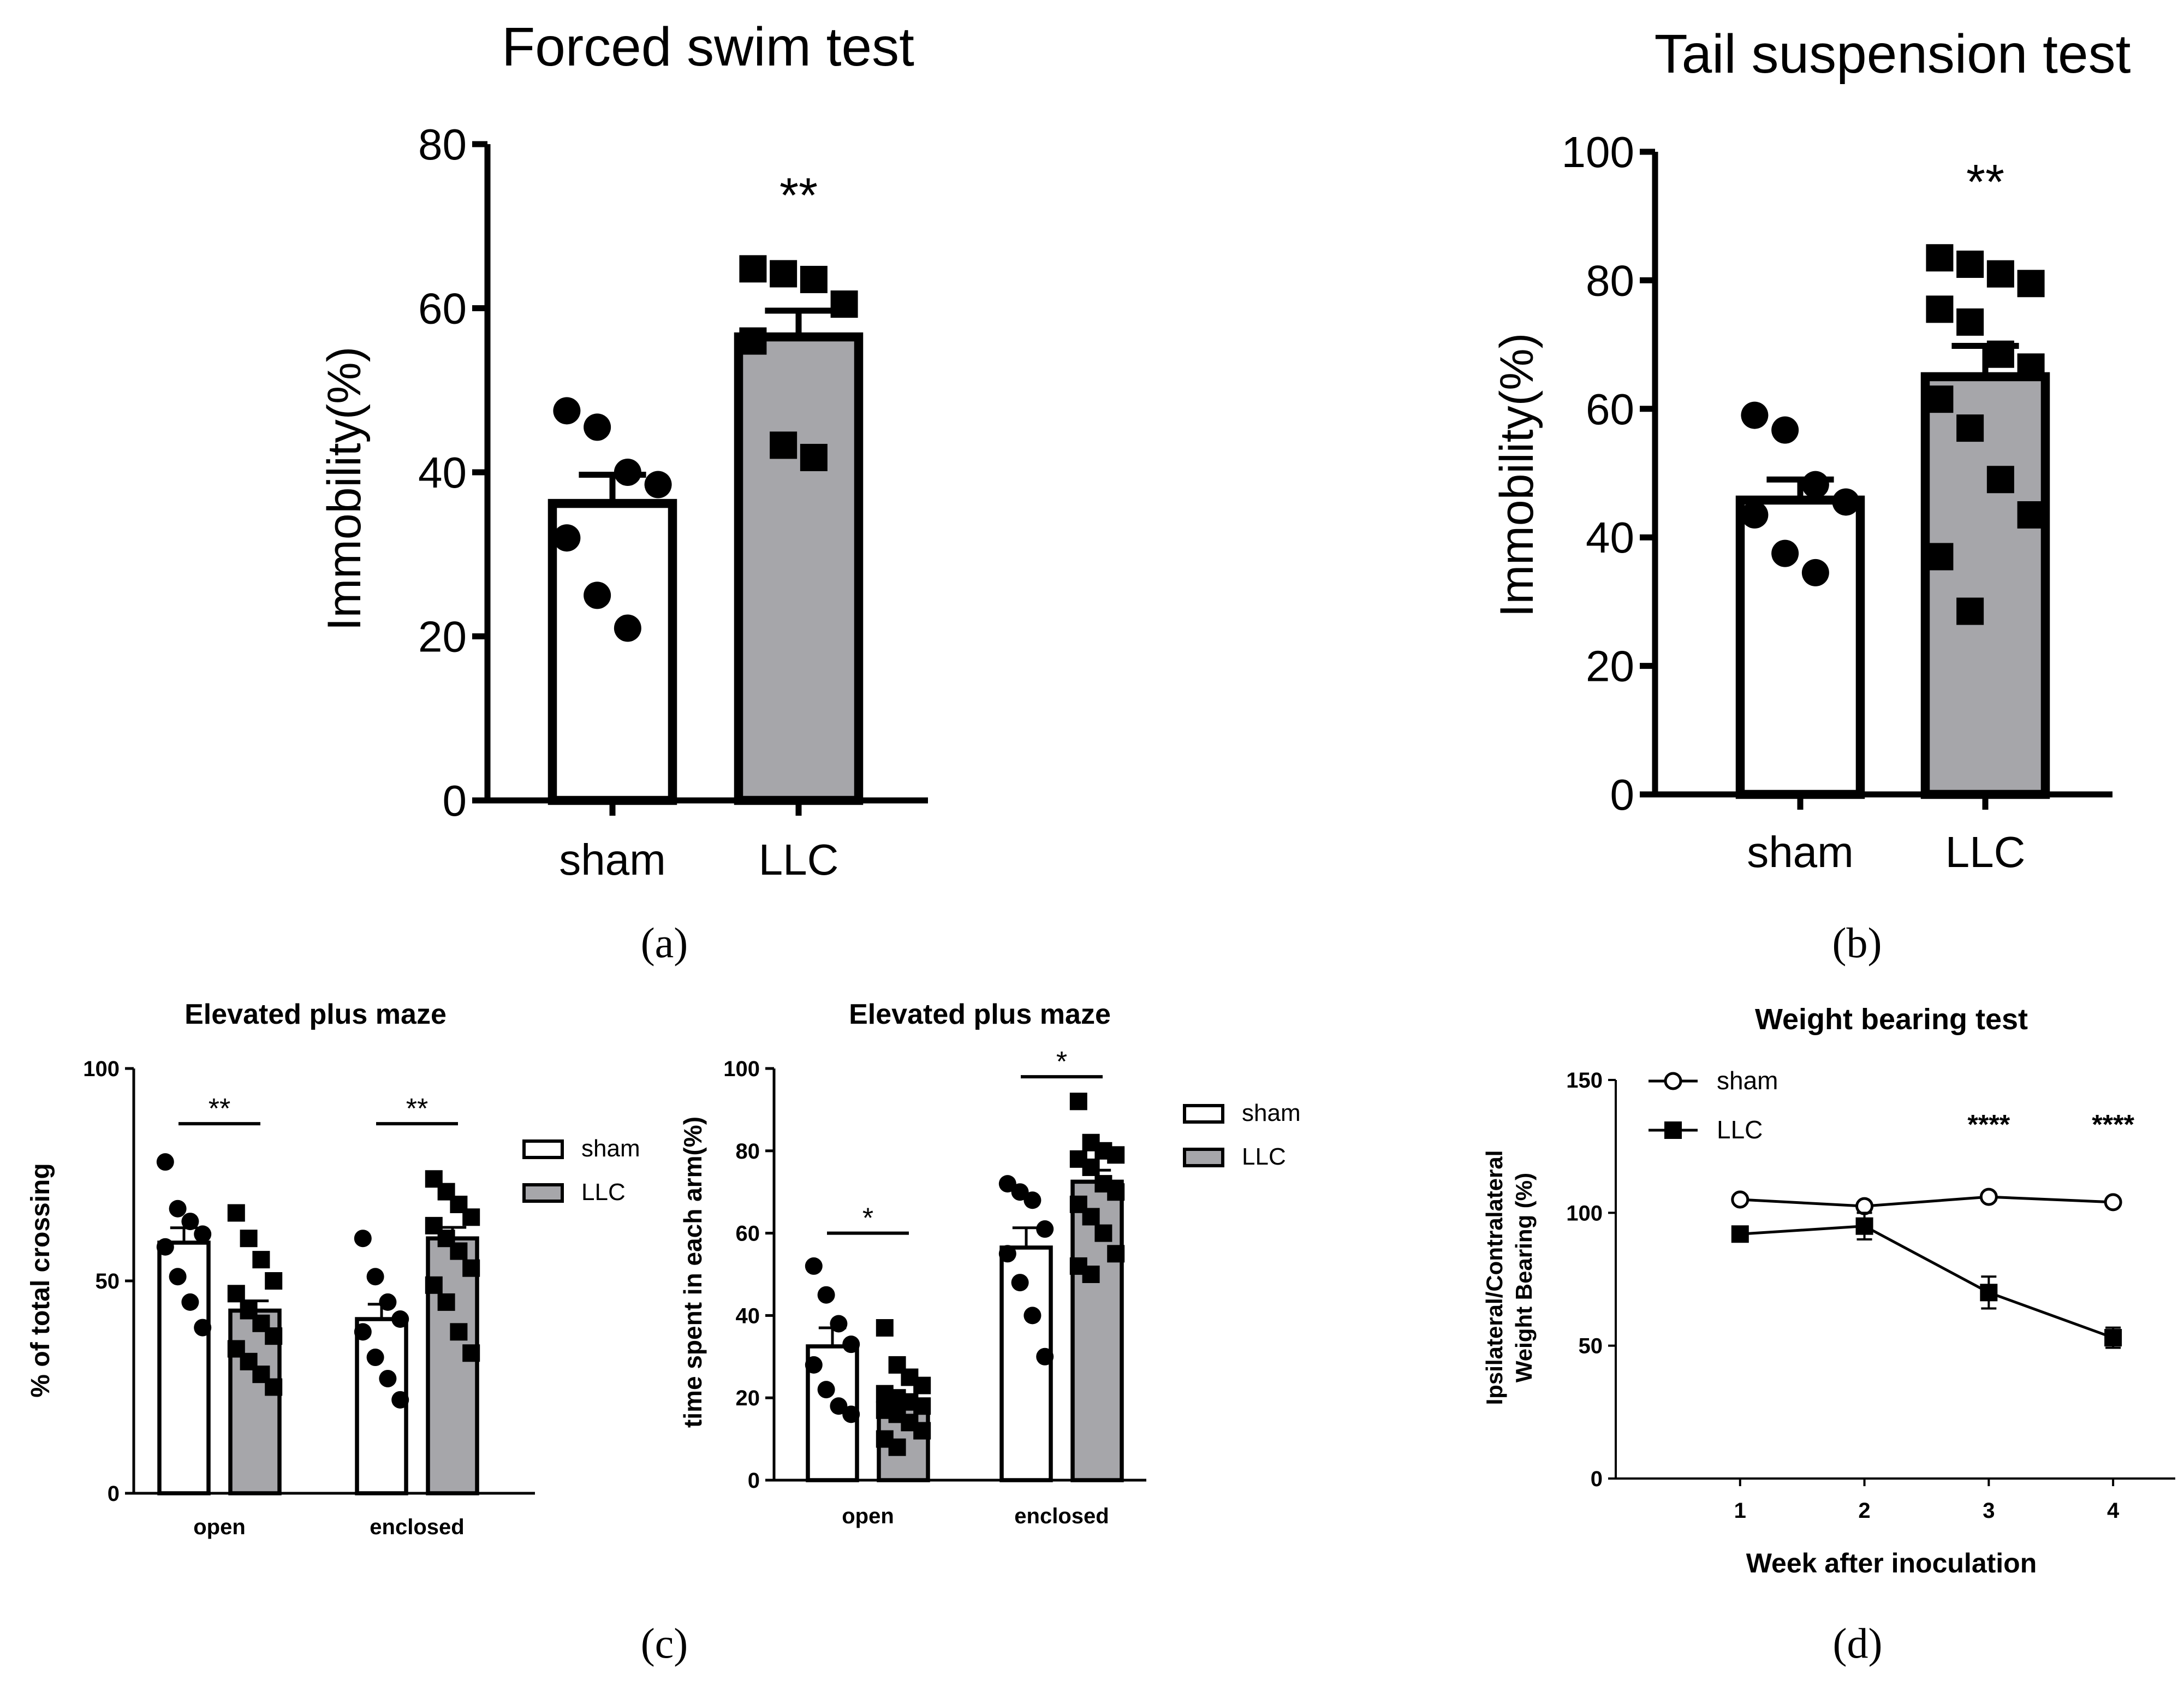  What do you see at coordinates (693, 1273) in the screenshot?
I see `panel-c2-ylabel: time spent in each arm(%)` at bounding box center [693, 1273].